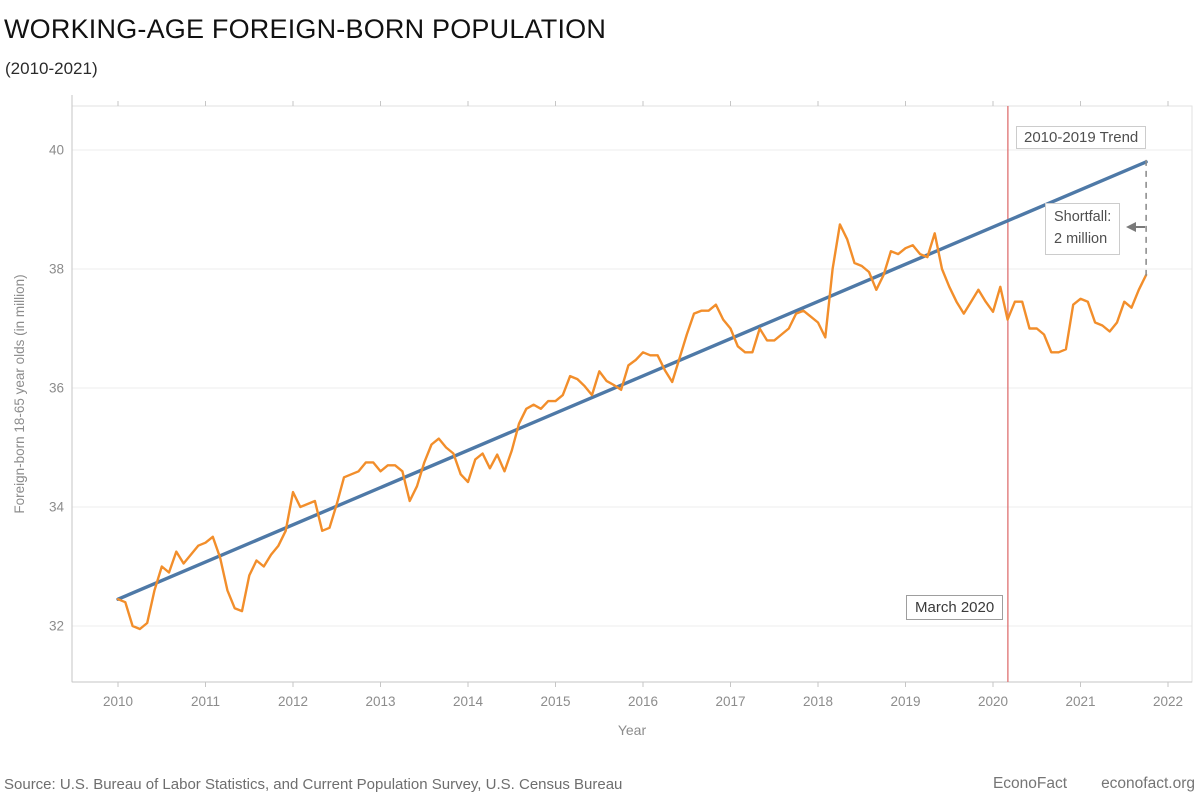 This screenshot has width=1200, height=800. I want to click on y-tick-label-36: 36, so click(56, 388).